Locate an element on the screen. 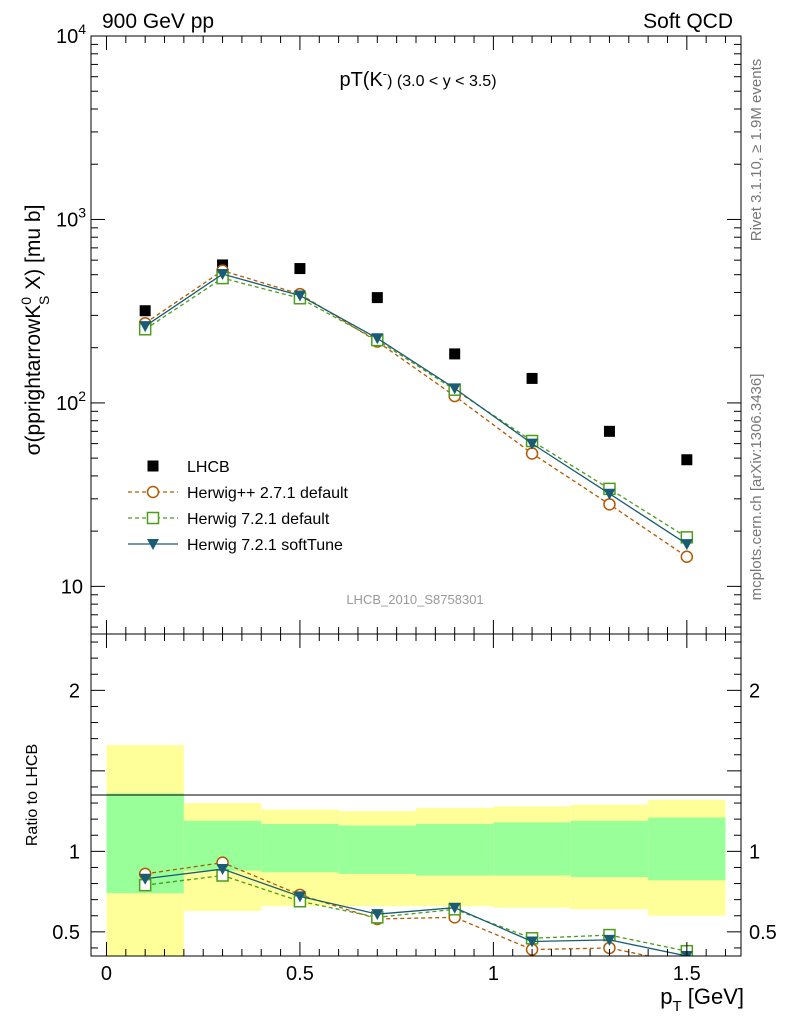 This screenshot has height=1024, width=786. ratio-y-tick-label: 1 is located at coordinates (74, 852).